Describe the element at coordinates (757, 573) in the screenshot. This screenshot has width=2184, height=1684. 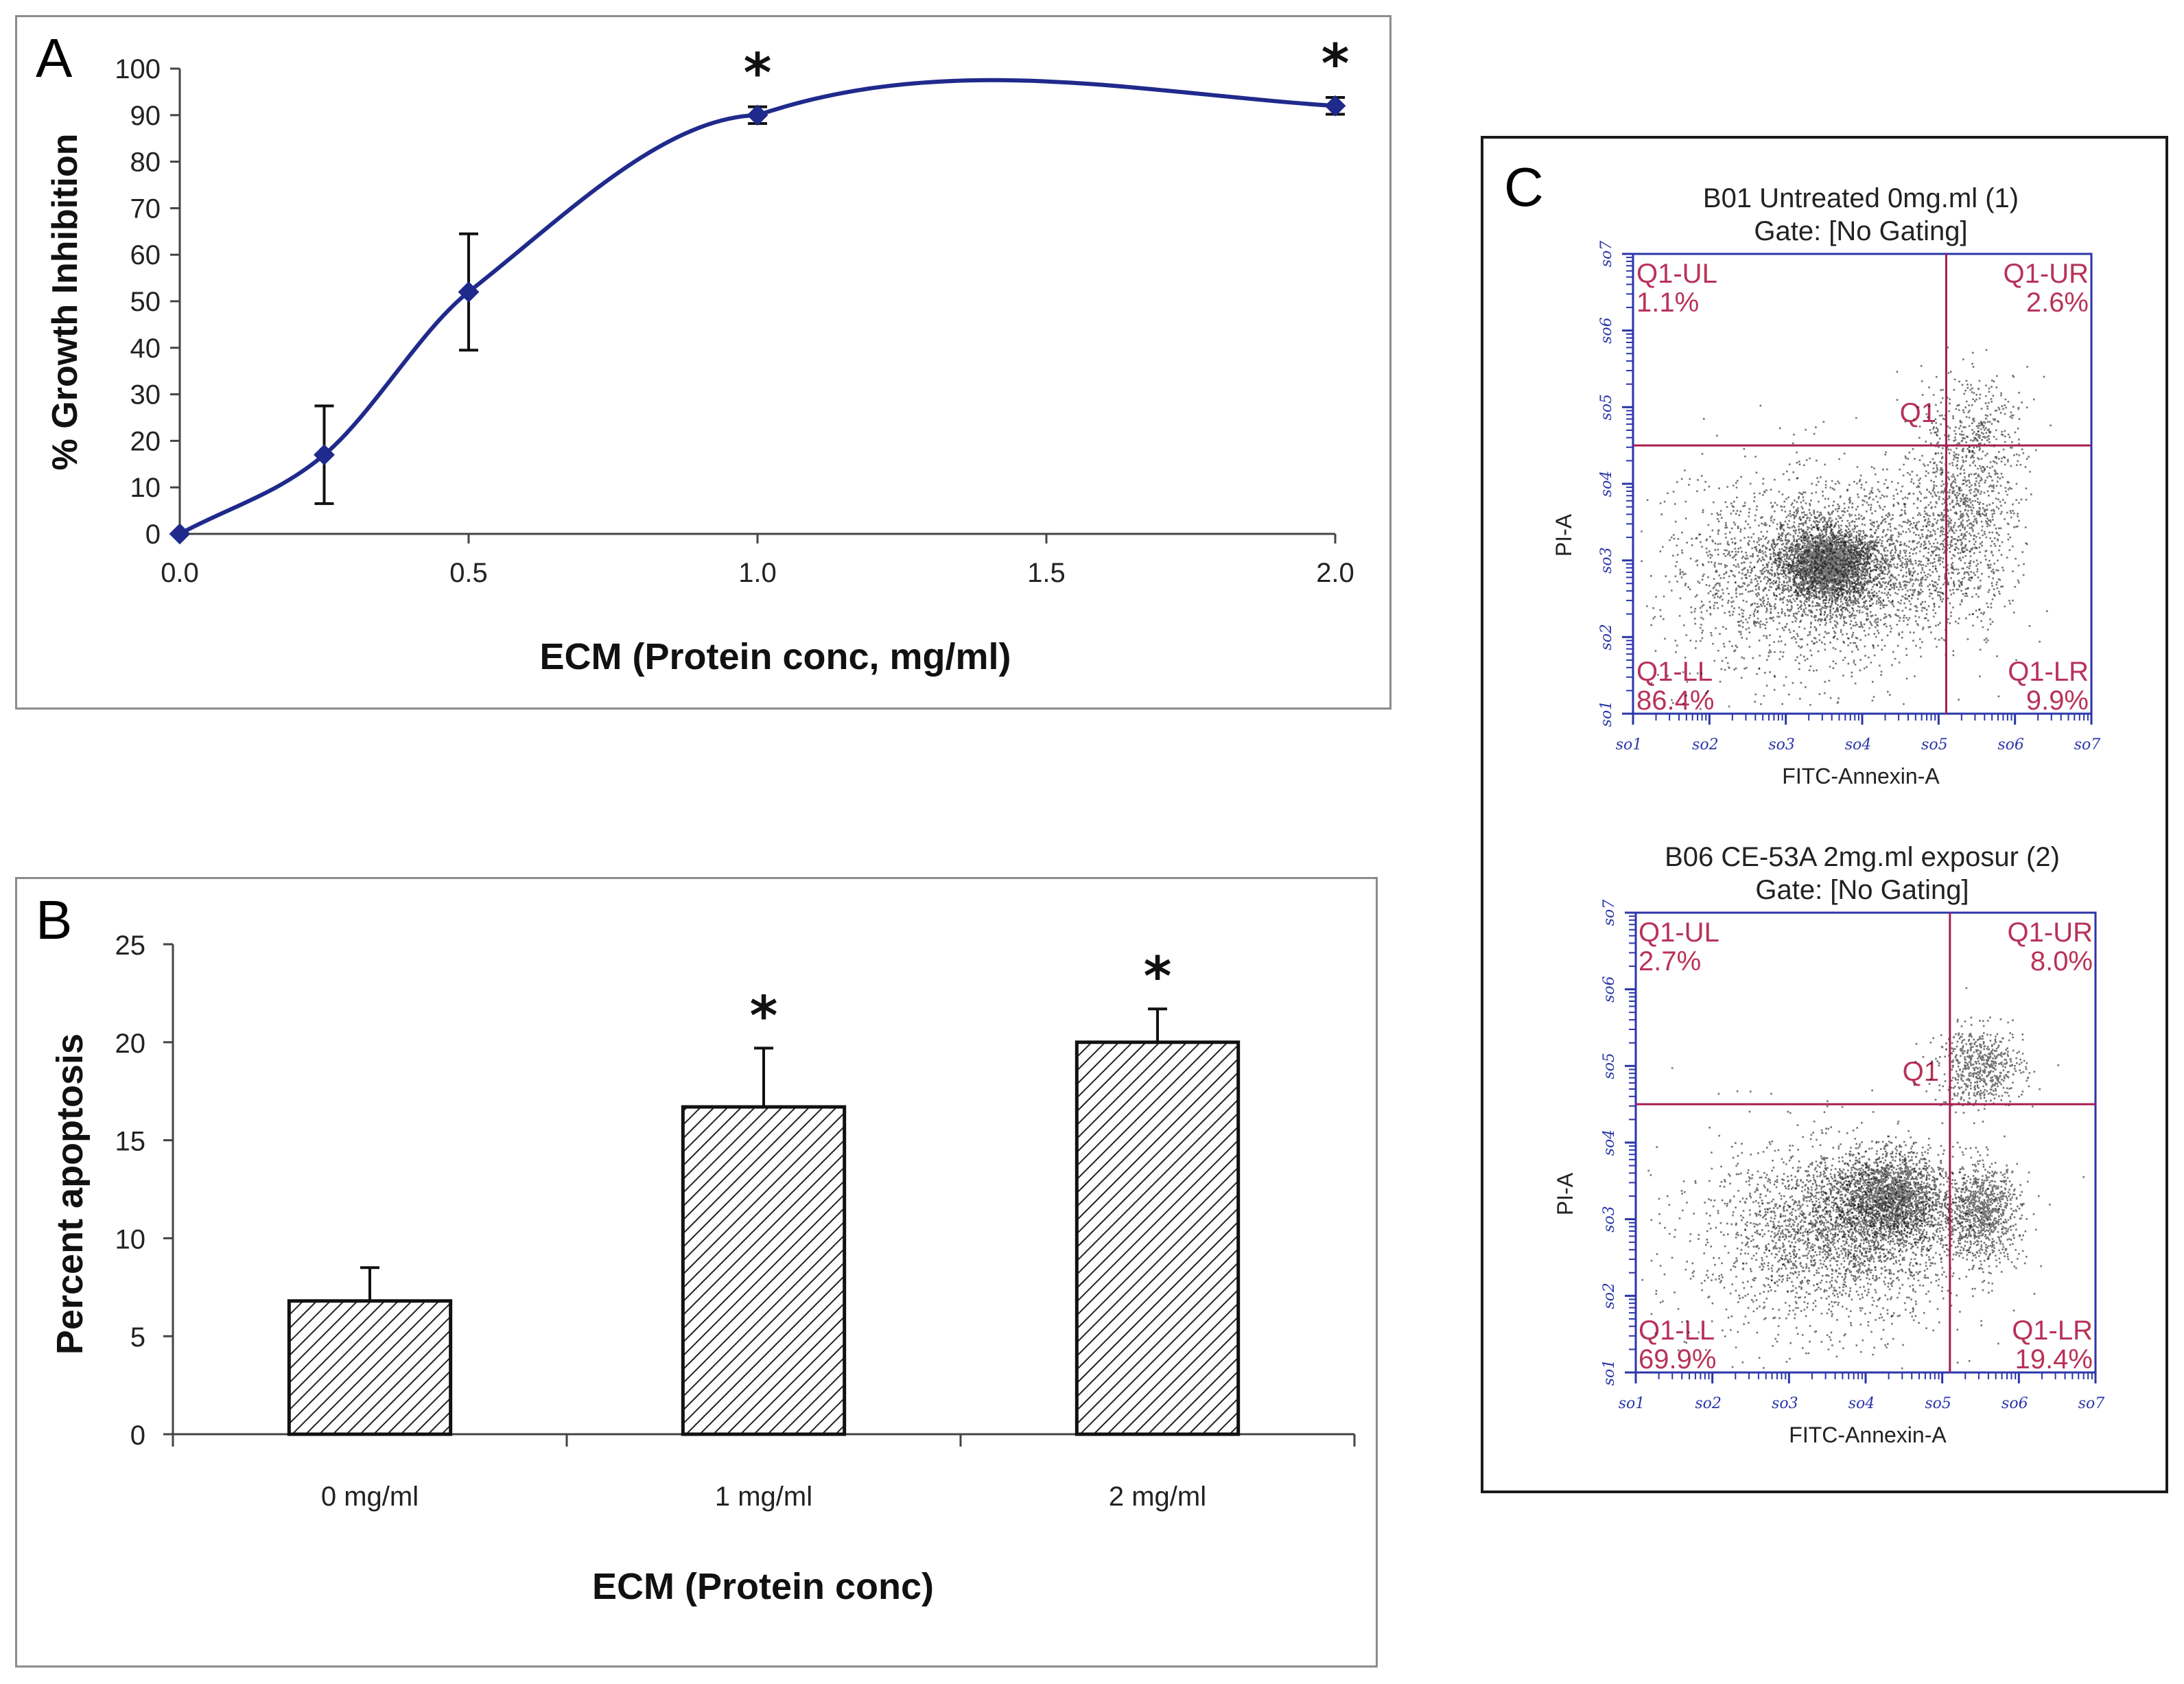
I see `panel-a-x-tick-label: 1.0` at that location.